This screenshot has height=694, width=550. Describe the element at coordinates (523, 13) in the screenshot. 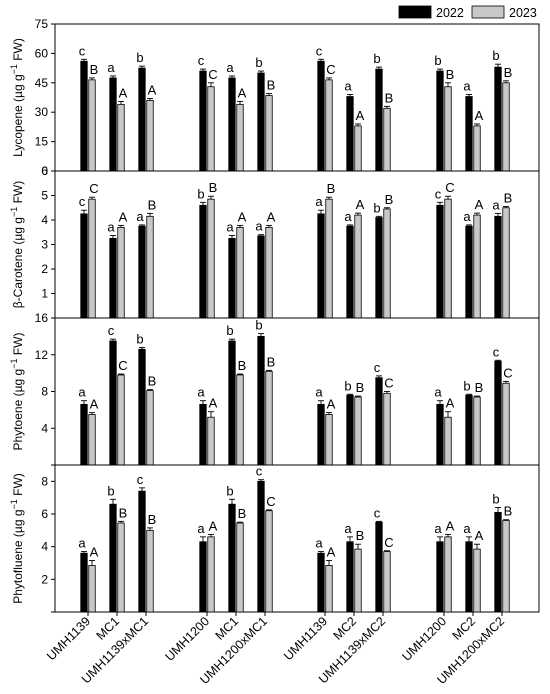

I see `legend-label-2023: 2023` at that location.